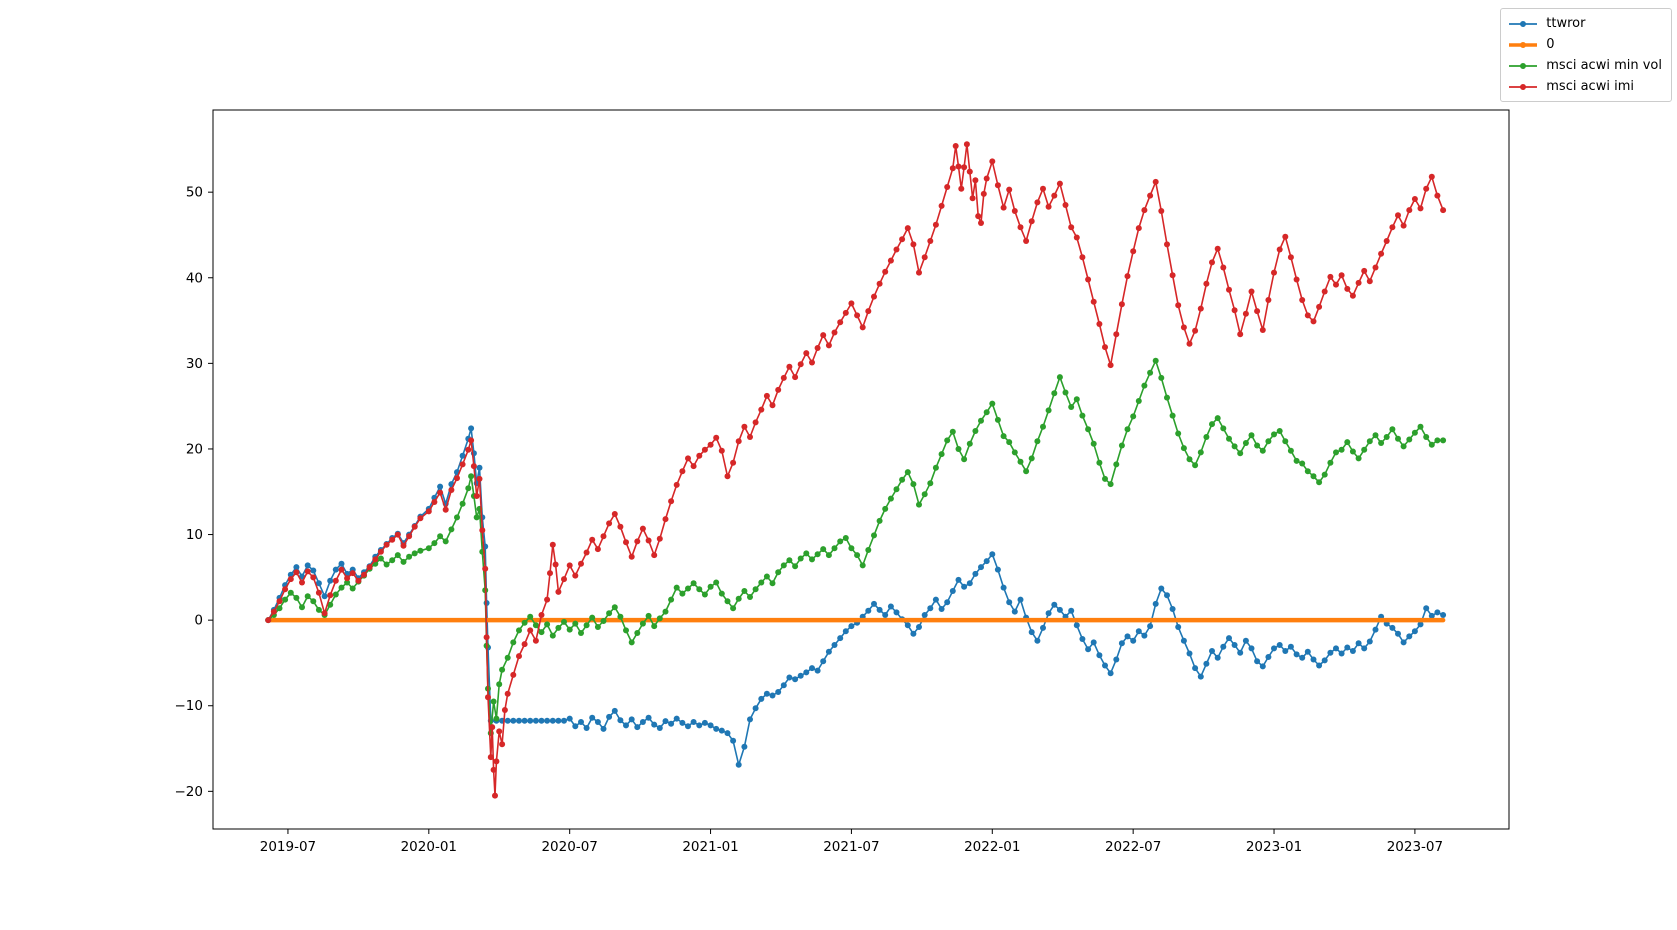  Describe the element at coordinates (1586, 55) in the screenshot. I see `legend: ttwror 0 msci acwi min vol msci acwi imi` at that location.